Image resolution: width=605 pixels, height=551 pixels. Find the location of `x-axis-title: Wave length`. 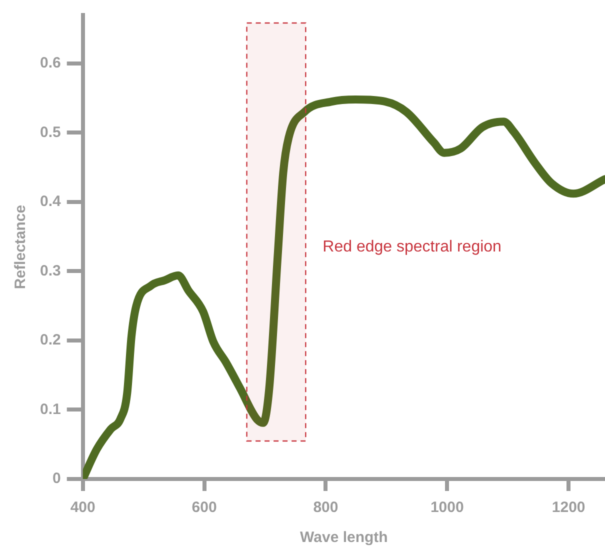

x-axis-title: Wave length is located at coordinates (344, 537).